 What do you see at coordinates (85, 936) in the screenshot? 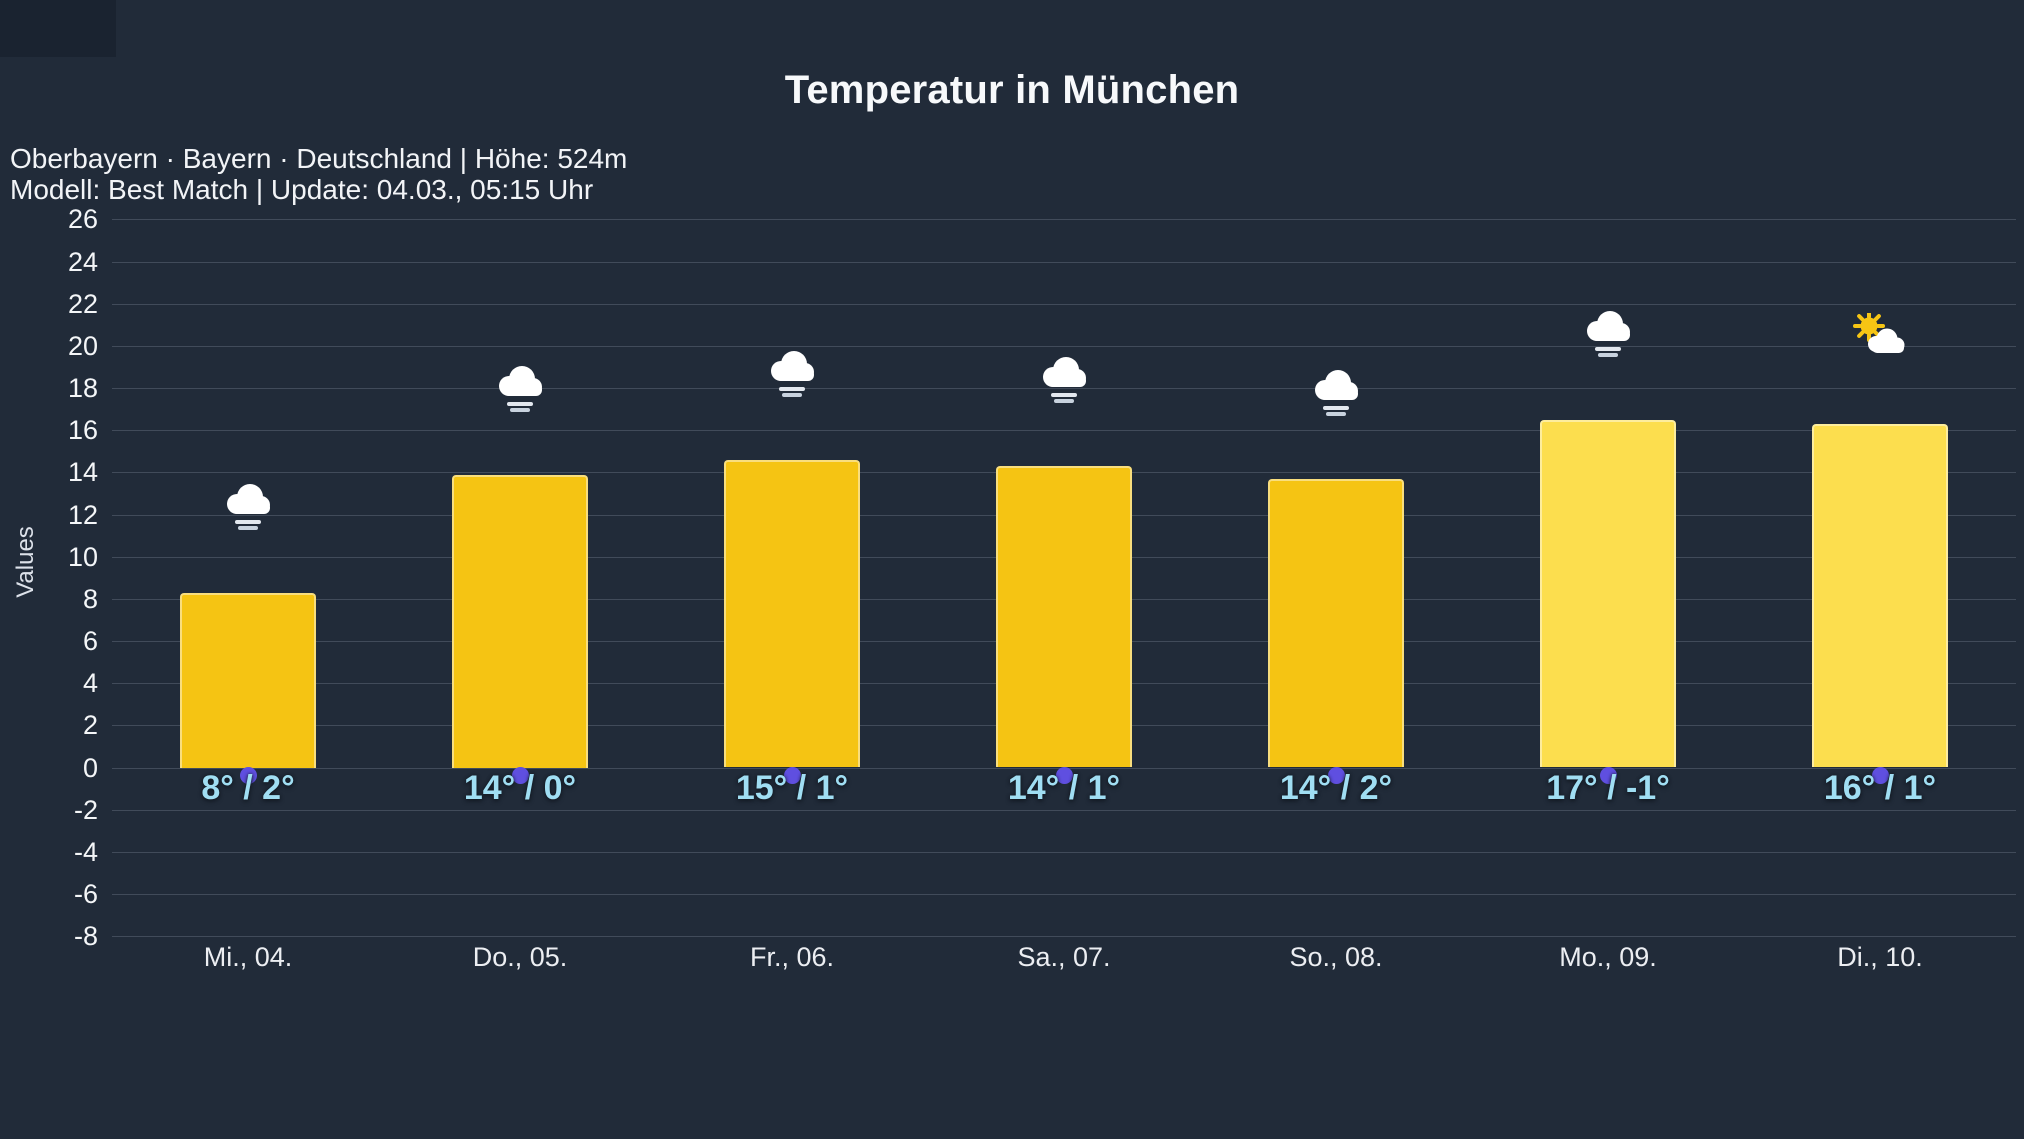
I see `y-axis-tick-label: -8` at bounding box center [85, 936].